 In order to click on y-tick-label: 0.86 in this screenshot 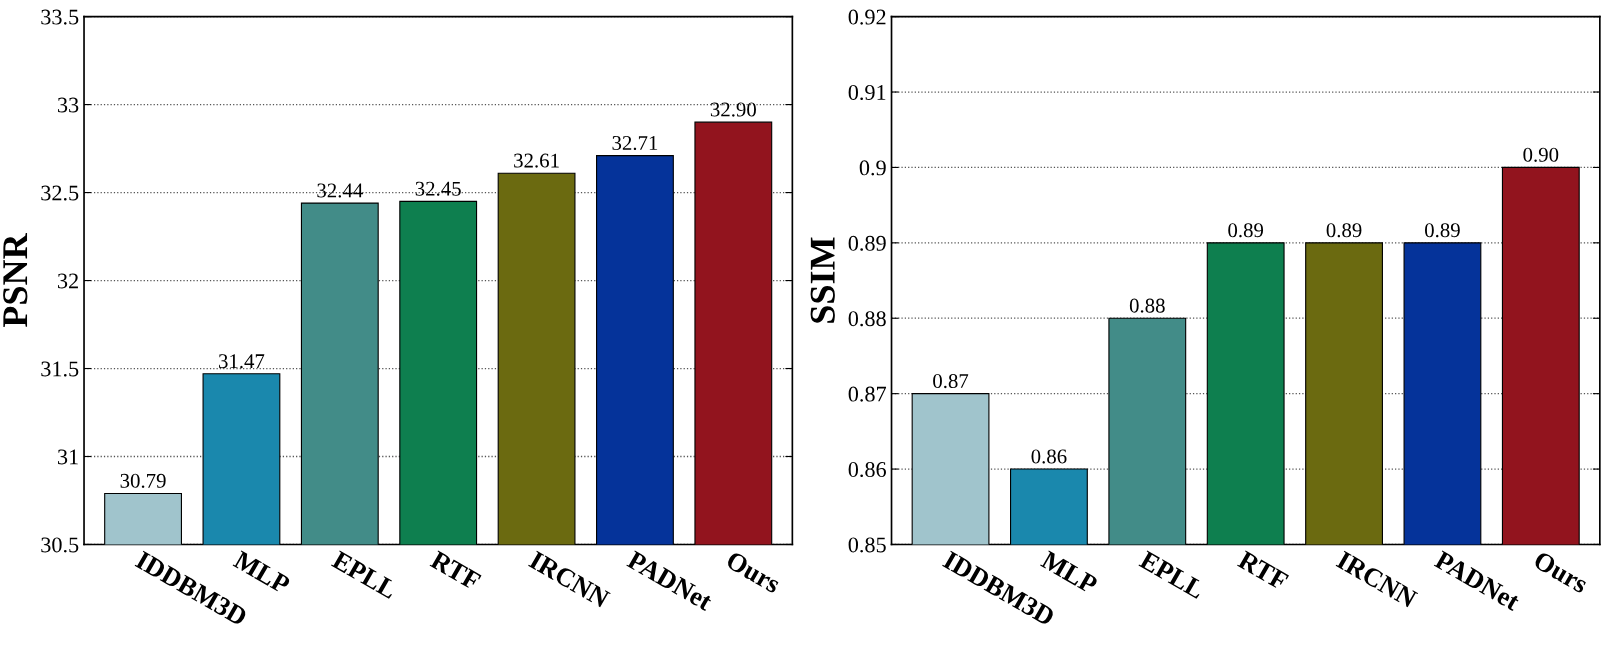, I will do `click(867, 470)`.